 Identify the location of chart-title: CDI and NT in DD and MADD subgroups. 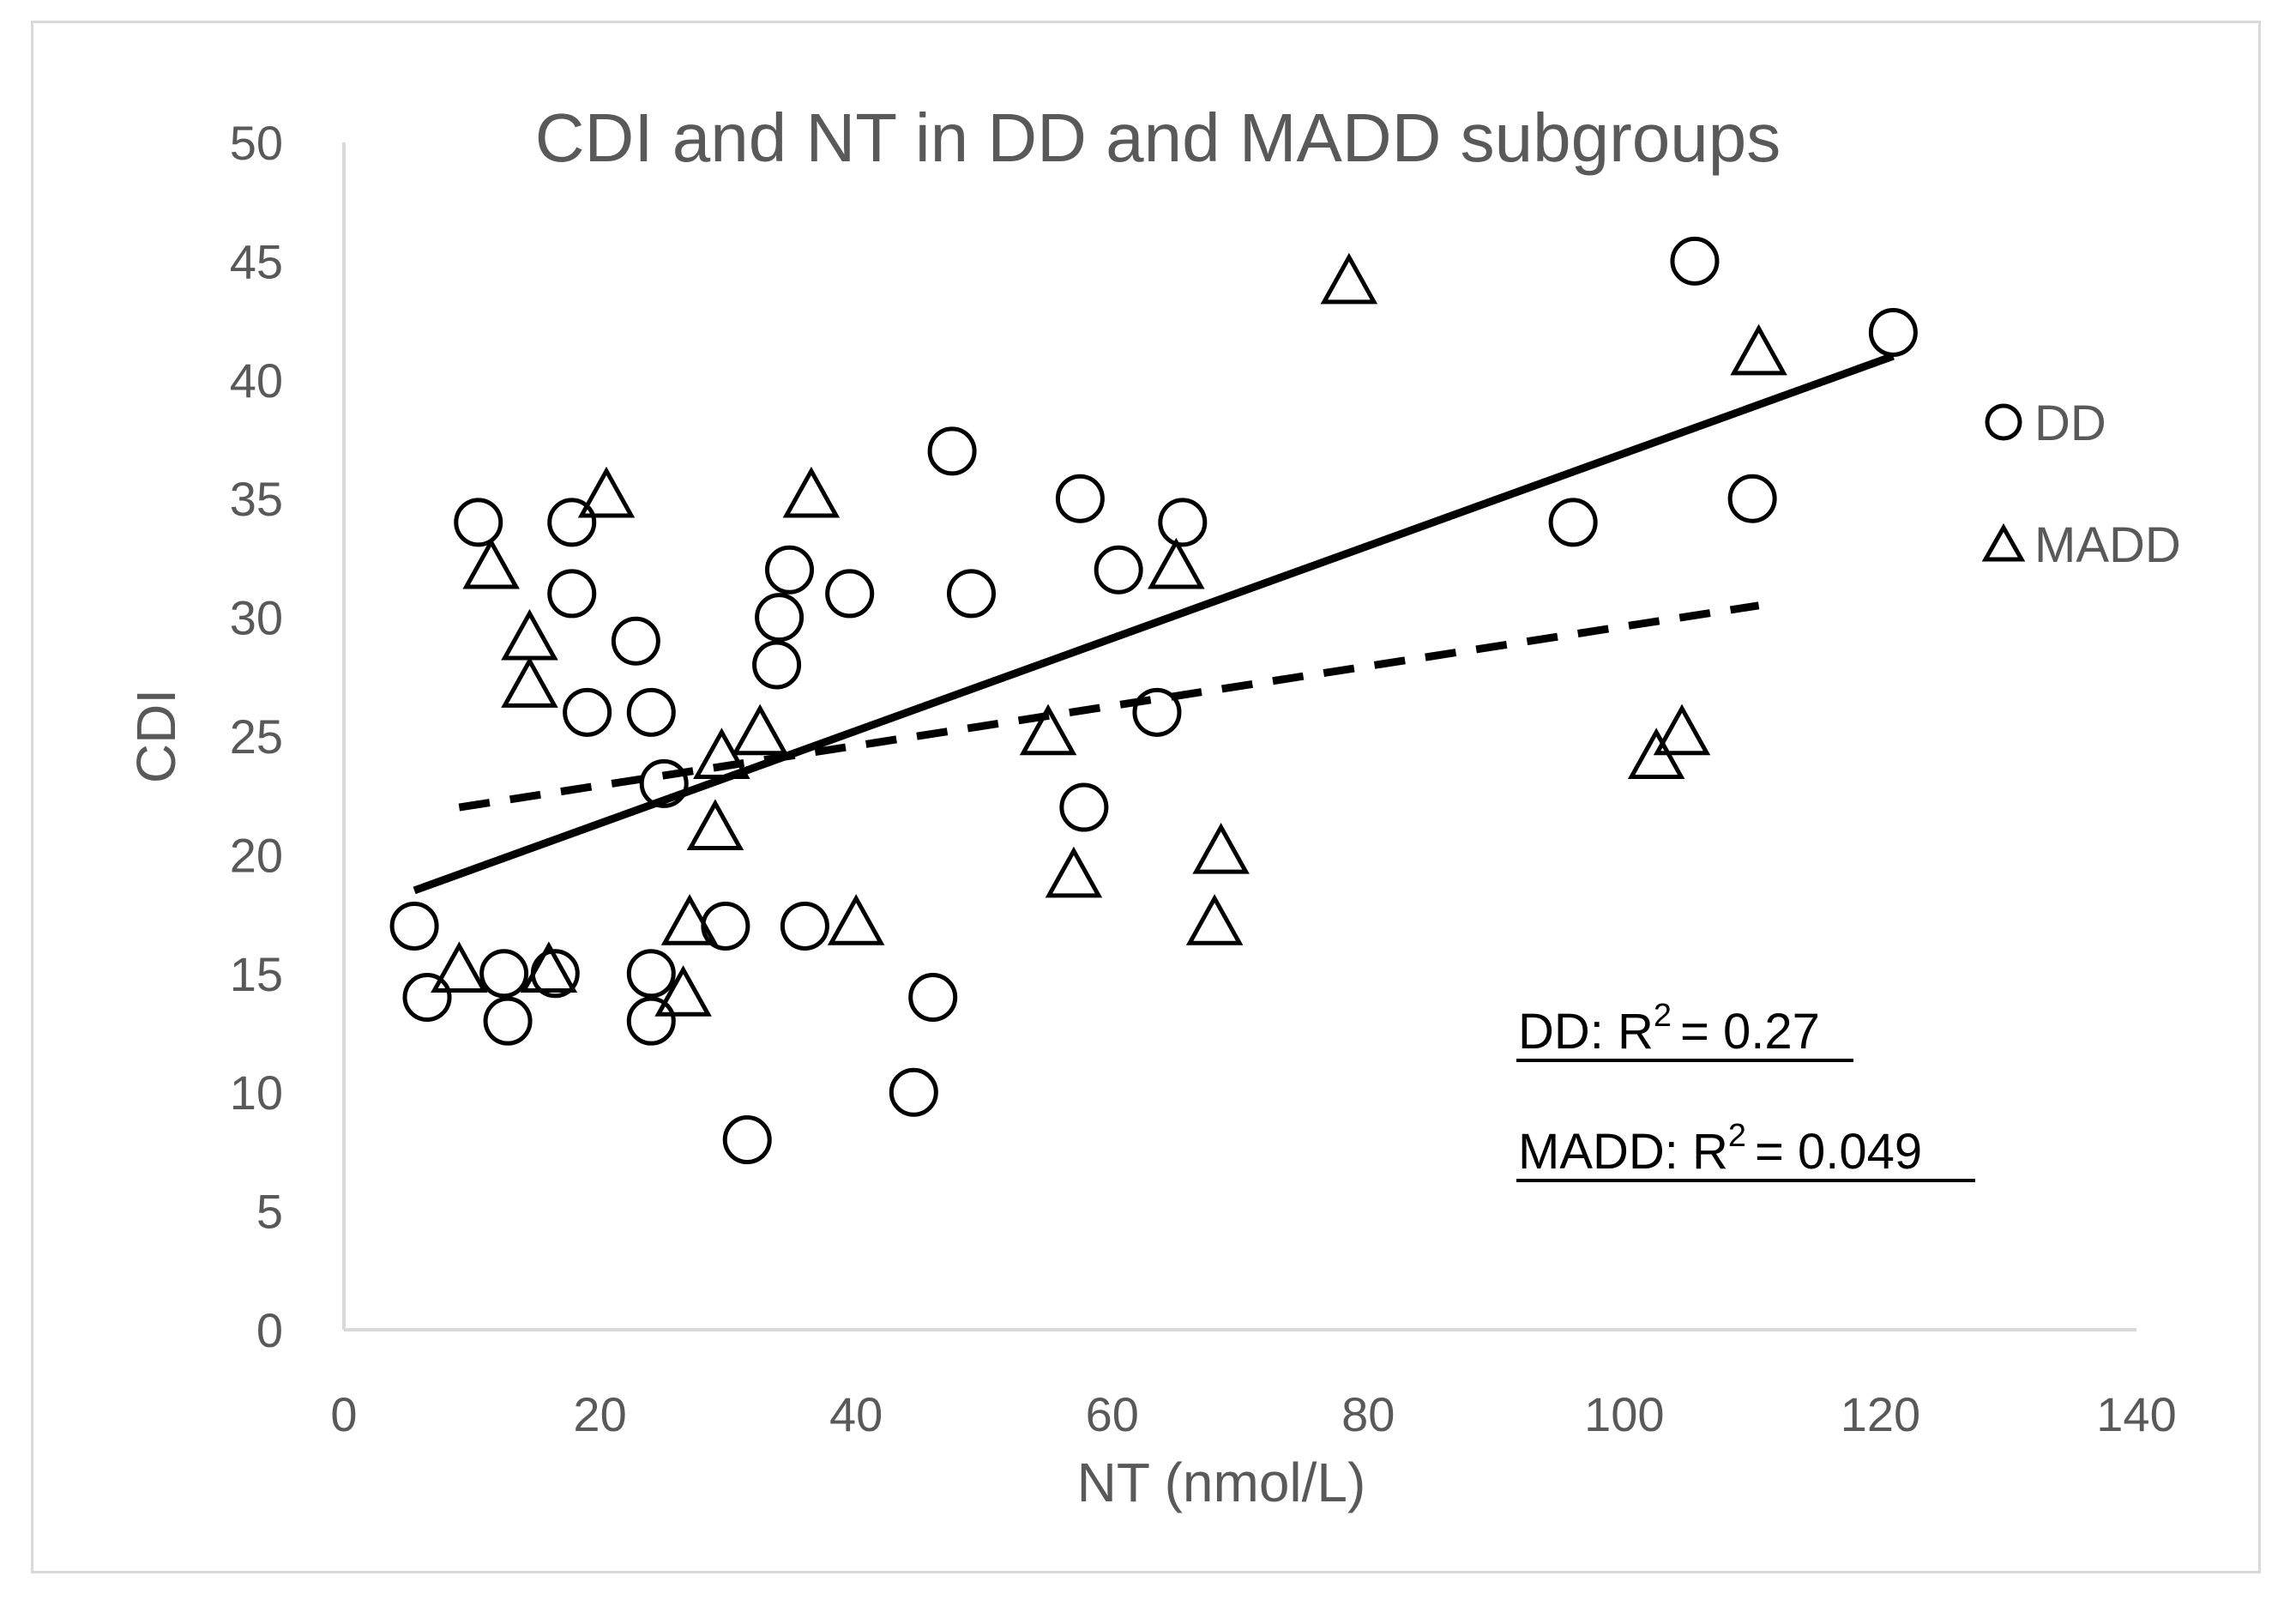
(1158, 138).